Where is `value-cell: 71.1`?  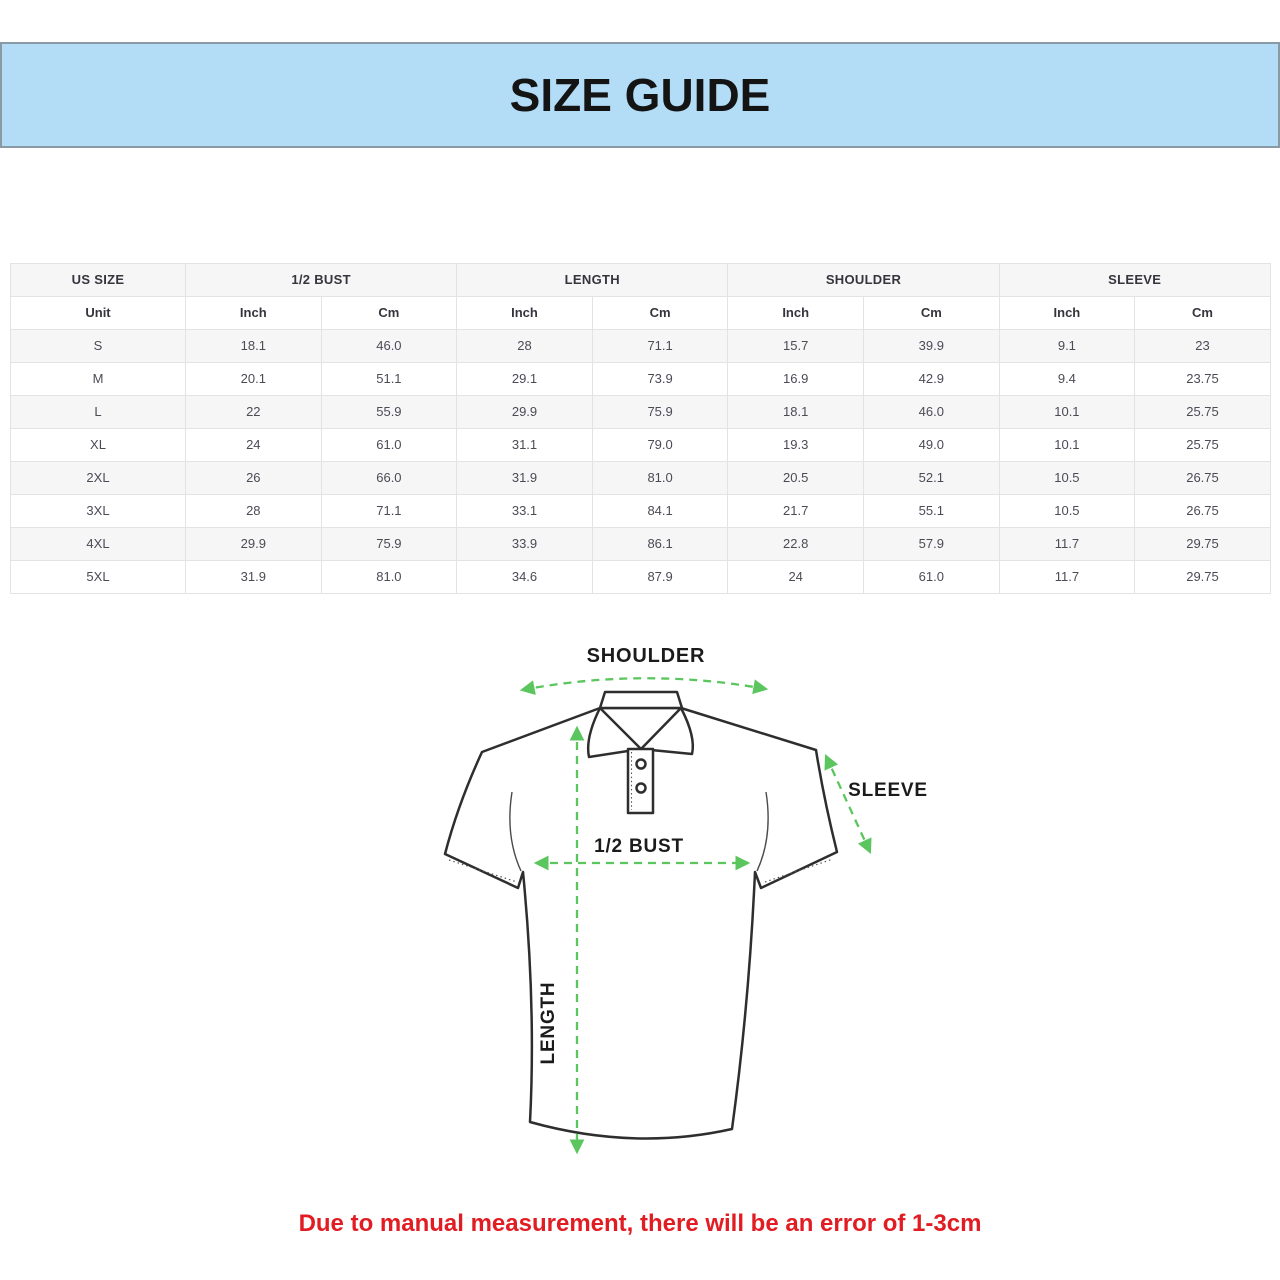 value-cell: 71.1 is located at coordinates (389, 511).